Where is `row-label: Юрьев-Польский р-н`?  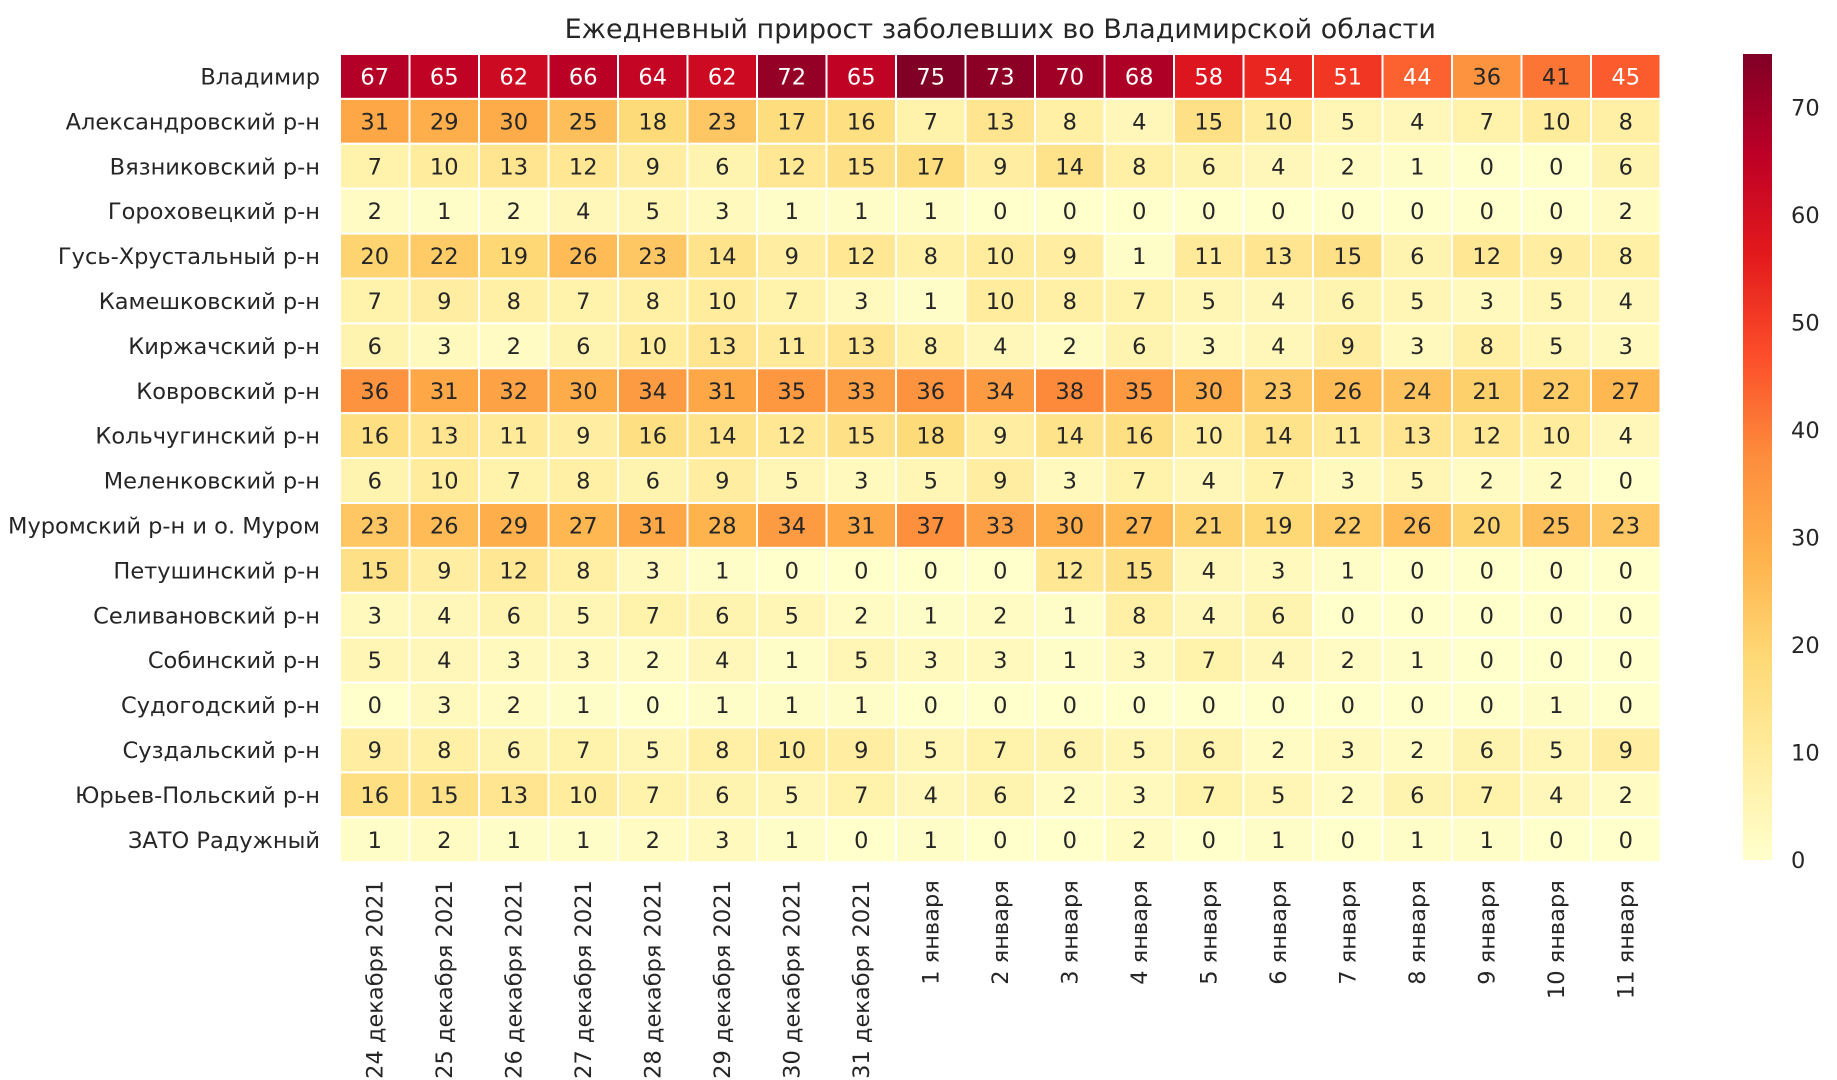 row-label: Юрьев-Польский р-н is located at coordinates (197, 796).